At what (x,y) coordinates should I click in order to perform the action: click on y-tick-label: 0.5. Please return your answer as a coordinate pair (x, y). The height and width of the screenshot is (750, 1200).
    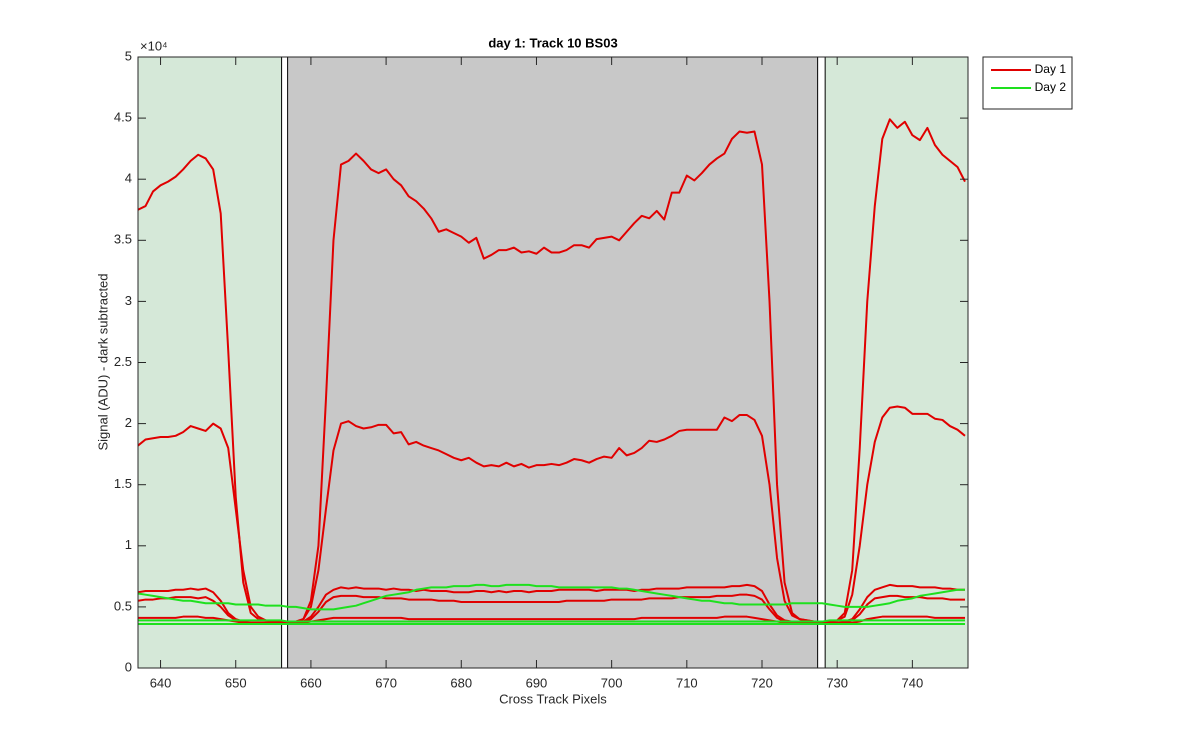
    Looking at the image, I should click on (123, 605).